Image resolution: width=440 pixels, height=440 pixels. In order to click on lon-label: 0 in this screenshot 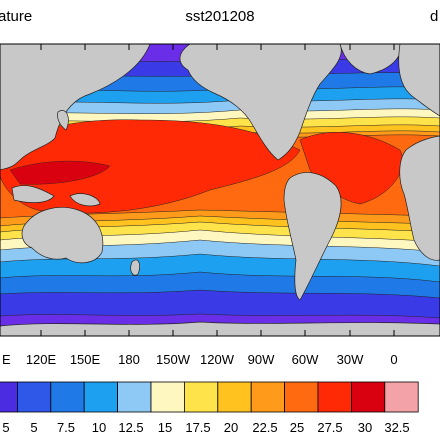, I will do `click(393, 359)`.